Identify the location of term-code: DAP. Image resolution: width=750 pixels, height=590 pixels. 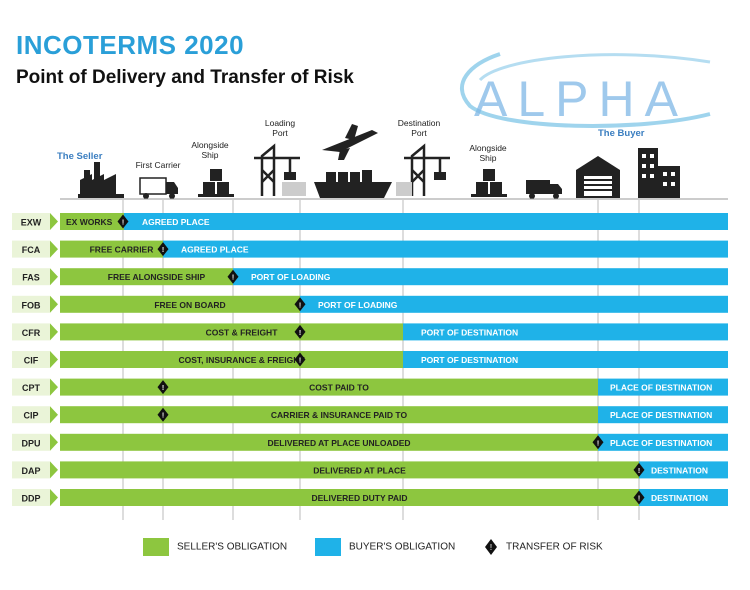
(30, 471).